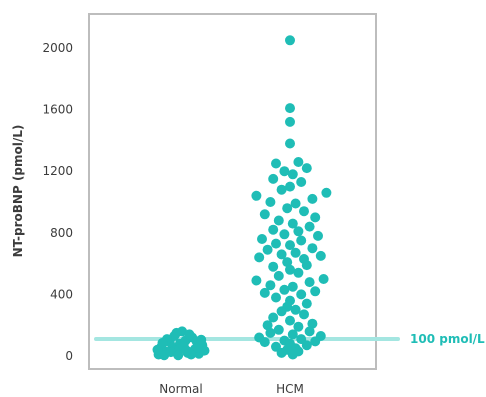 This screenshot has height=397, width=486. What do you see at coordinates (290, 389) in the screenshot?
I see `x-category-label-hcm: HCM` at bounding box center [290, 389].